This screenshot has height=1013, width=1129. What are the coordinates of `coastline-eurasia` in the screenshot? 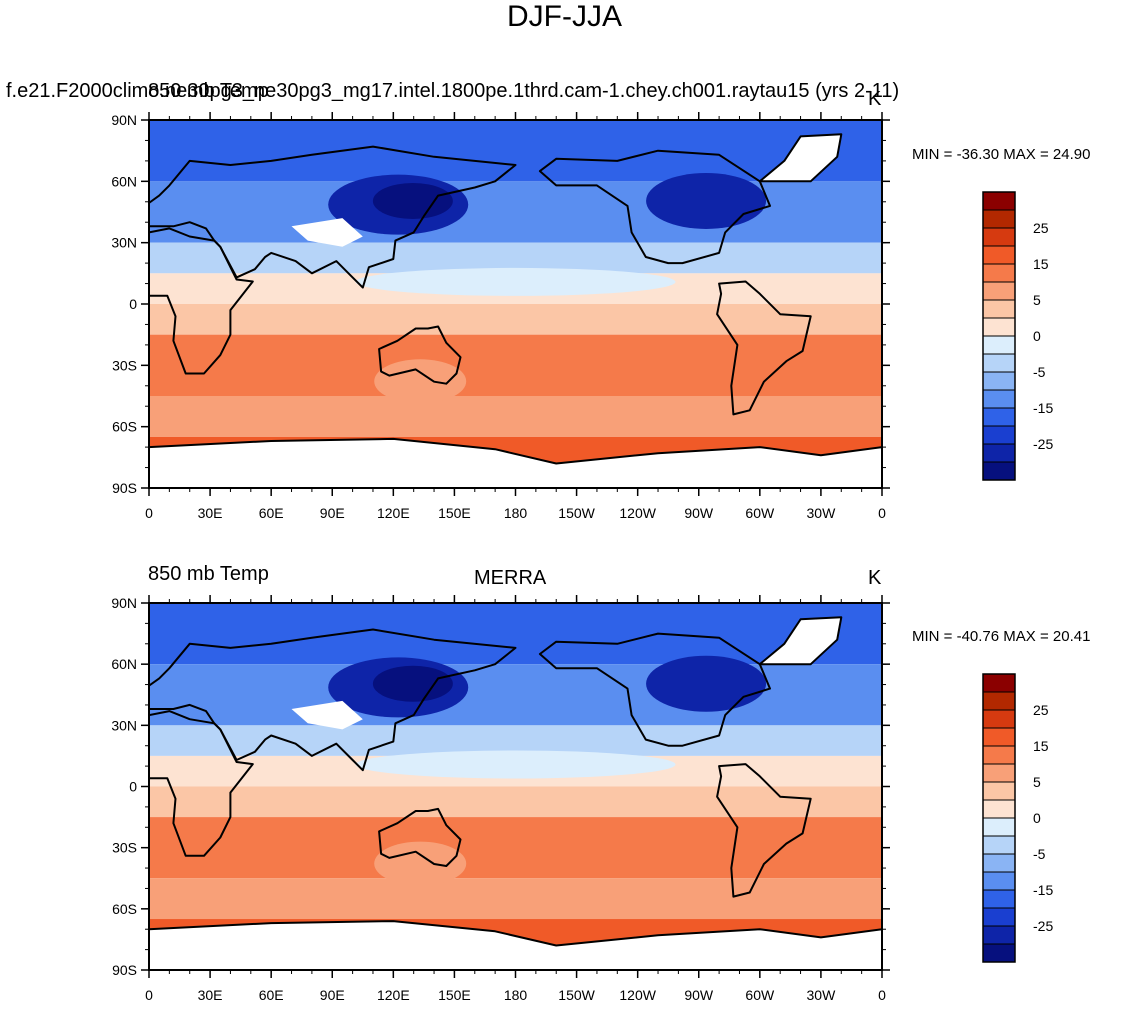 It's located at (333, 700).